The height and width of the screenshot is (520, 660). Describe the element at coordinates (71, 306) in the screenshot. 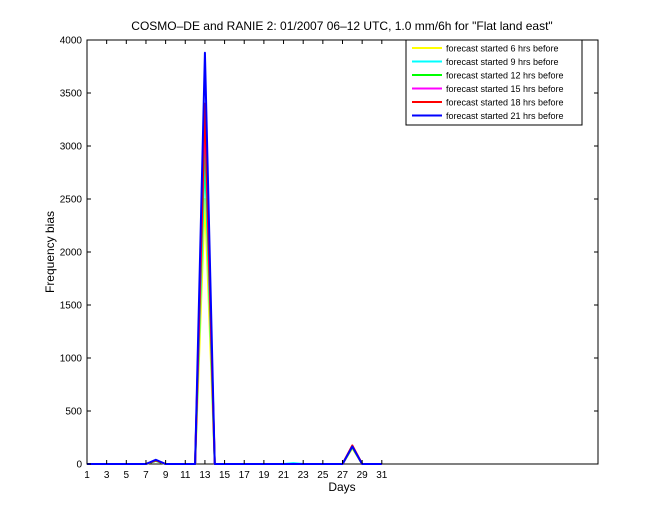

I see `y-tick-label: 1500` at that location.